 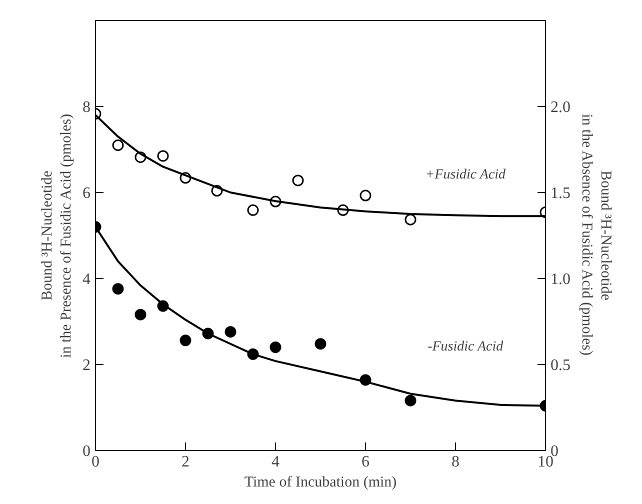 What do you see at coordinates (596, 235) in the screenshot?
I see `y2-axis-title: Bound ³H-Nucleotide in the Absence of Fusidic Acid (pmoles)` at bounding box center [596, 235].